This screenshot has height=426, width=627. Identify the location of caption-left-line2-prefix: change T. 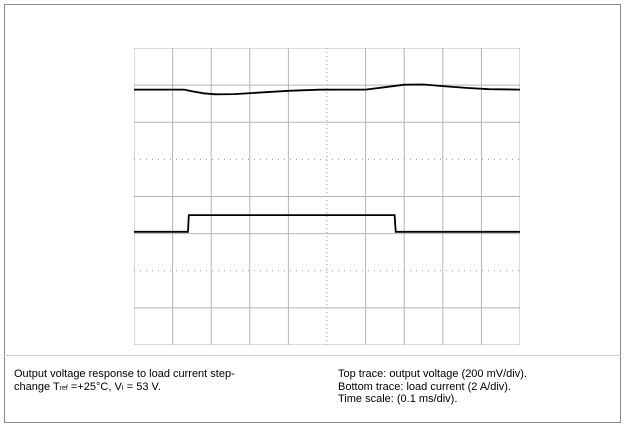
(37, 386).